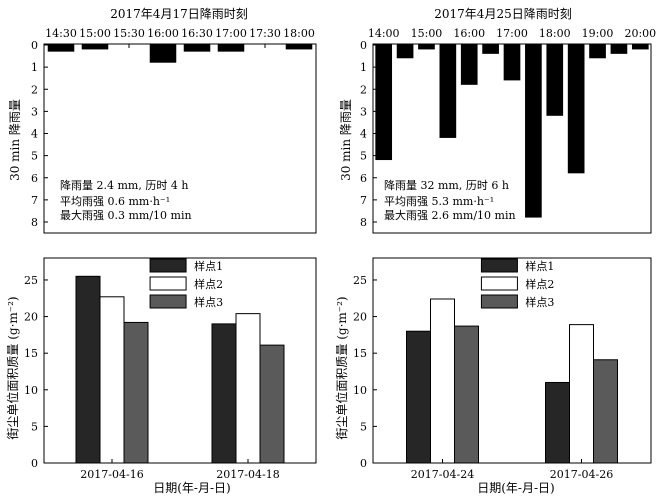 This screenshot has width=667, height=499. What do you see at coordinates (180, 378) in the screenshot?
I see `bars: 2017-04-16 2017-04-18` at bounding box center [180, 378].